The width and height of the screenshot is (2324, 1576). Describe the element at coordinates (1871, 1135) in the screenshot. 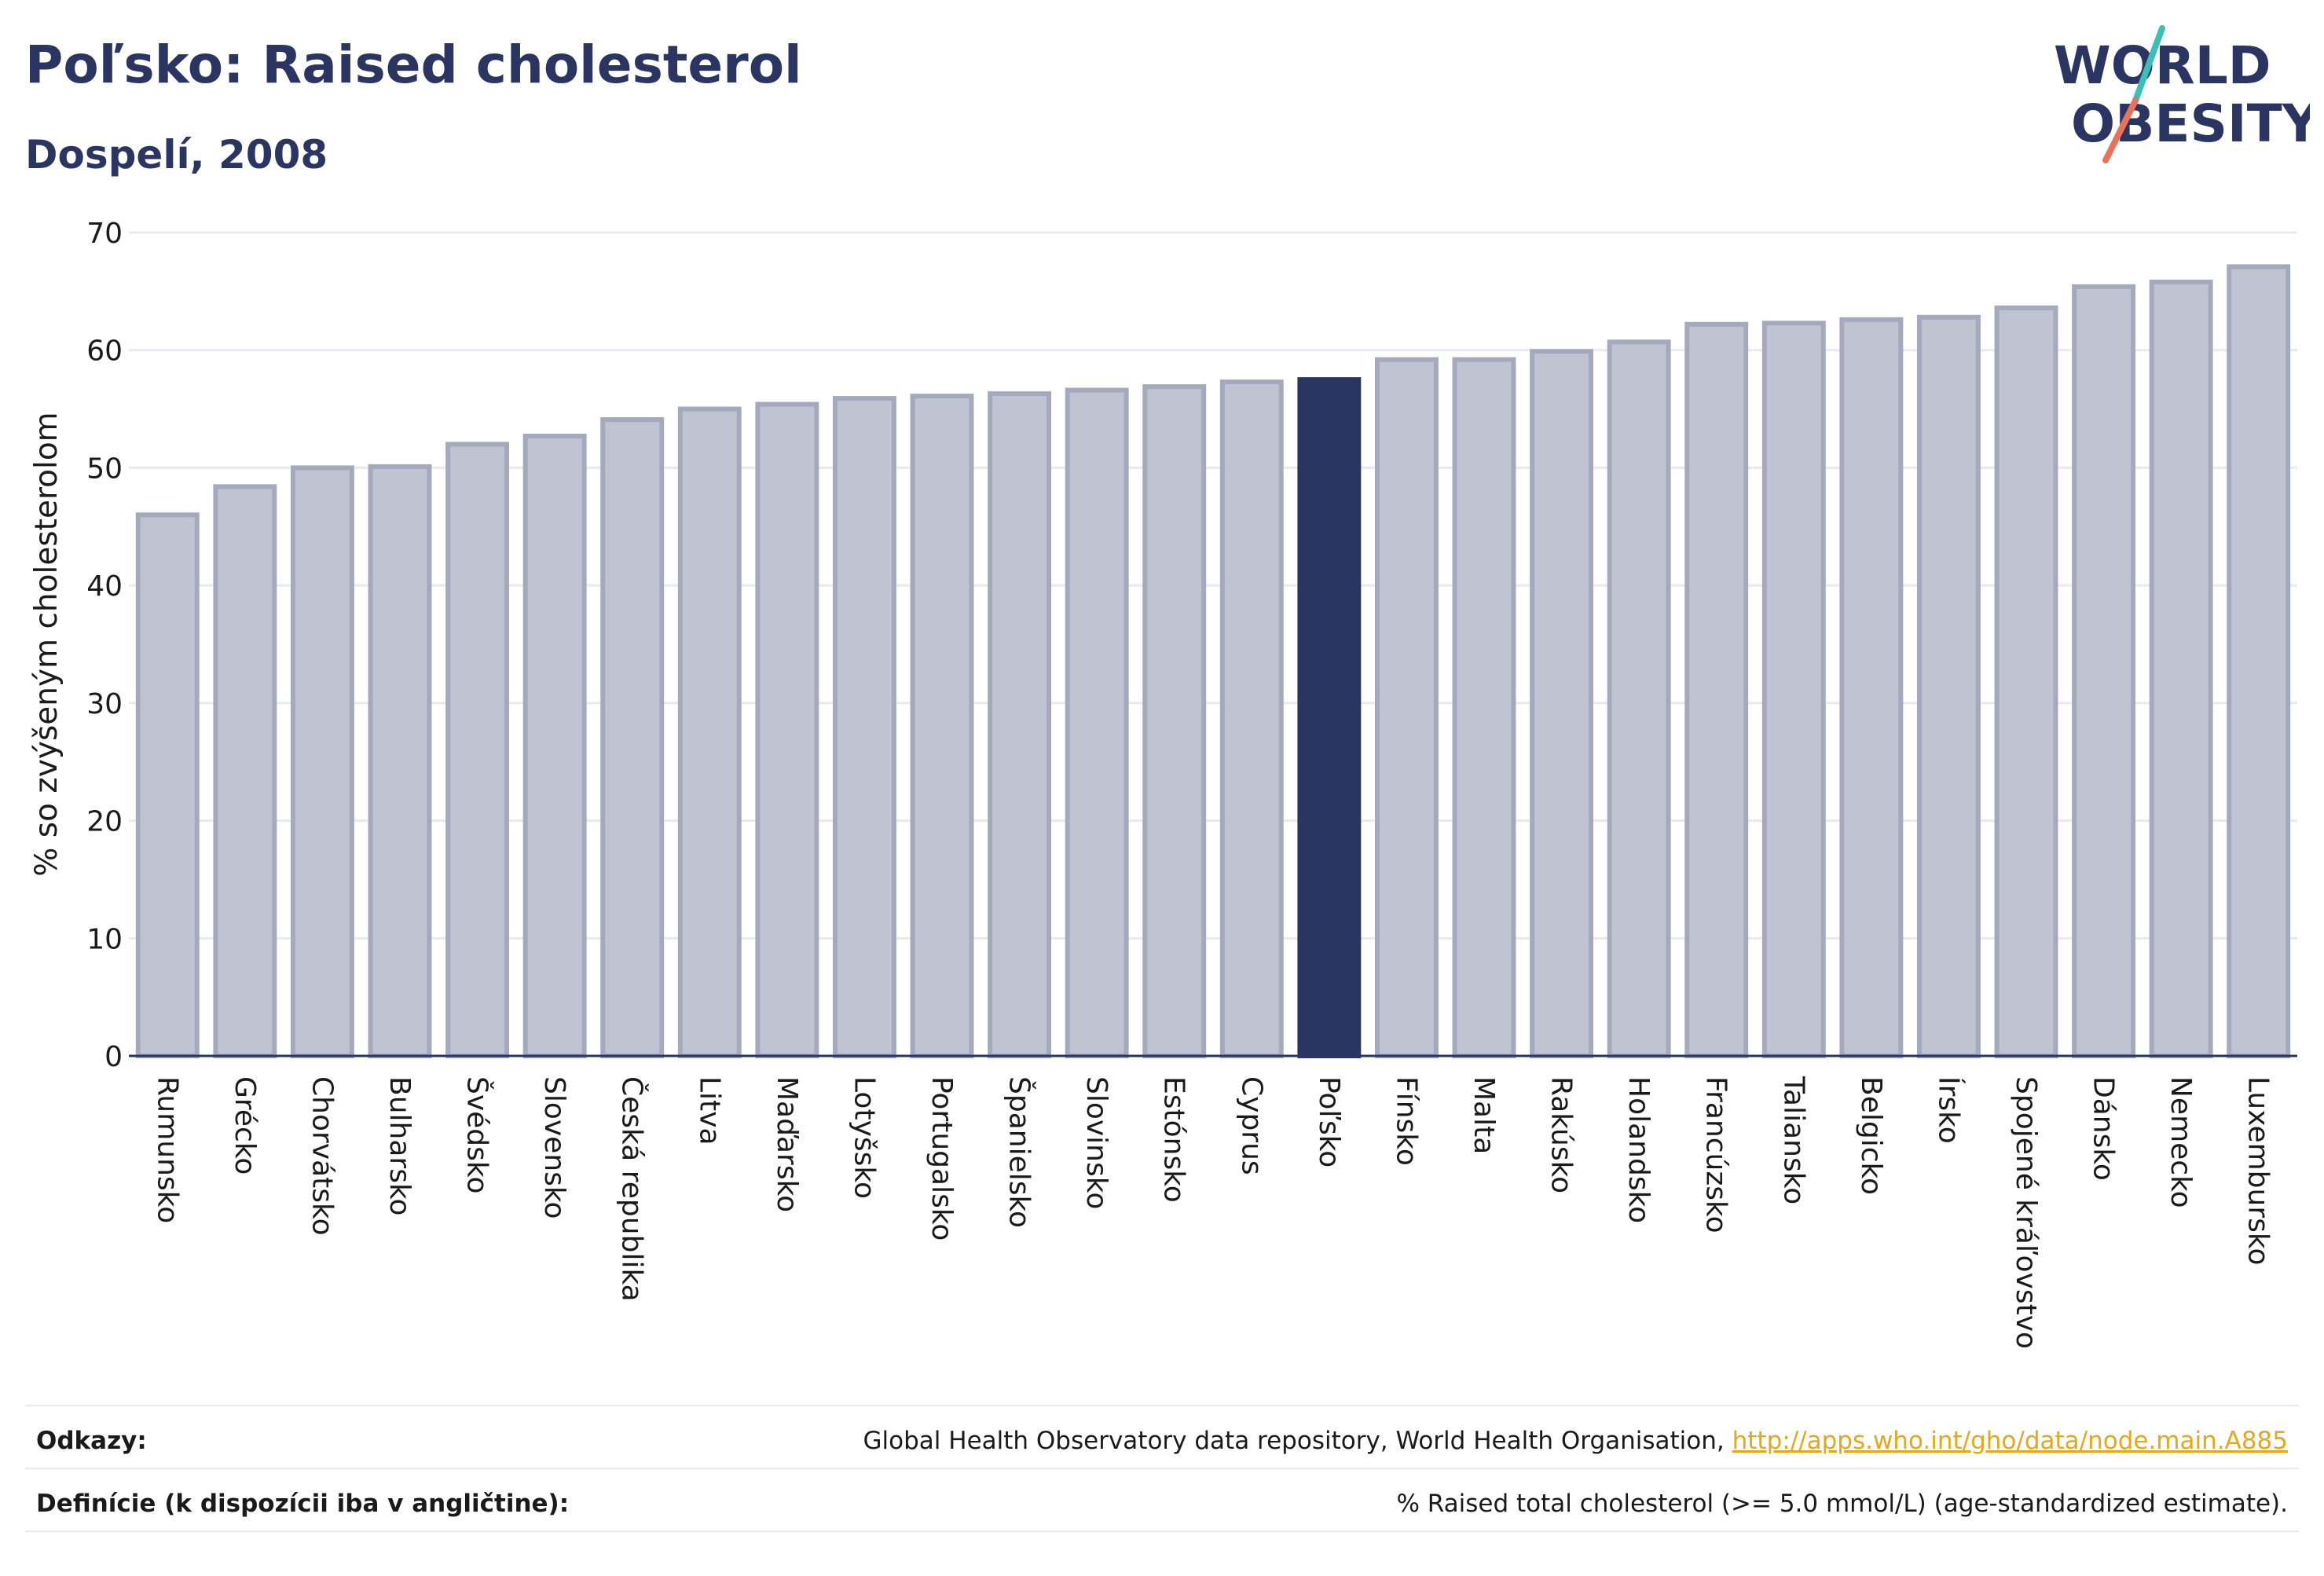

I see `x-tick-label: Belgicko` at that location.